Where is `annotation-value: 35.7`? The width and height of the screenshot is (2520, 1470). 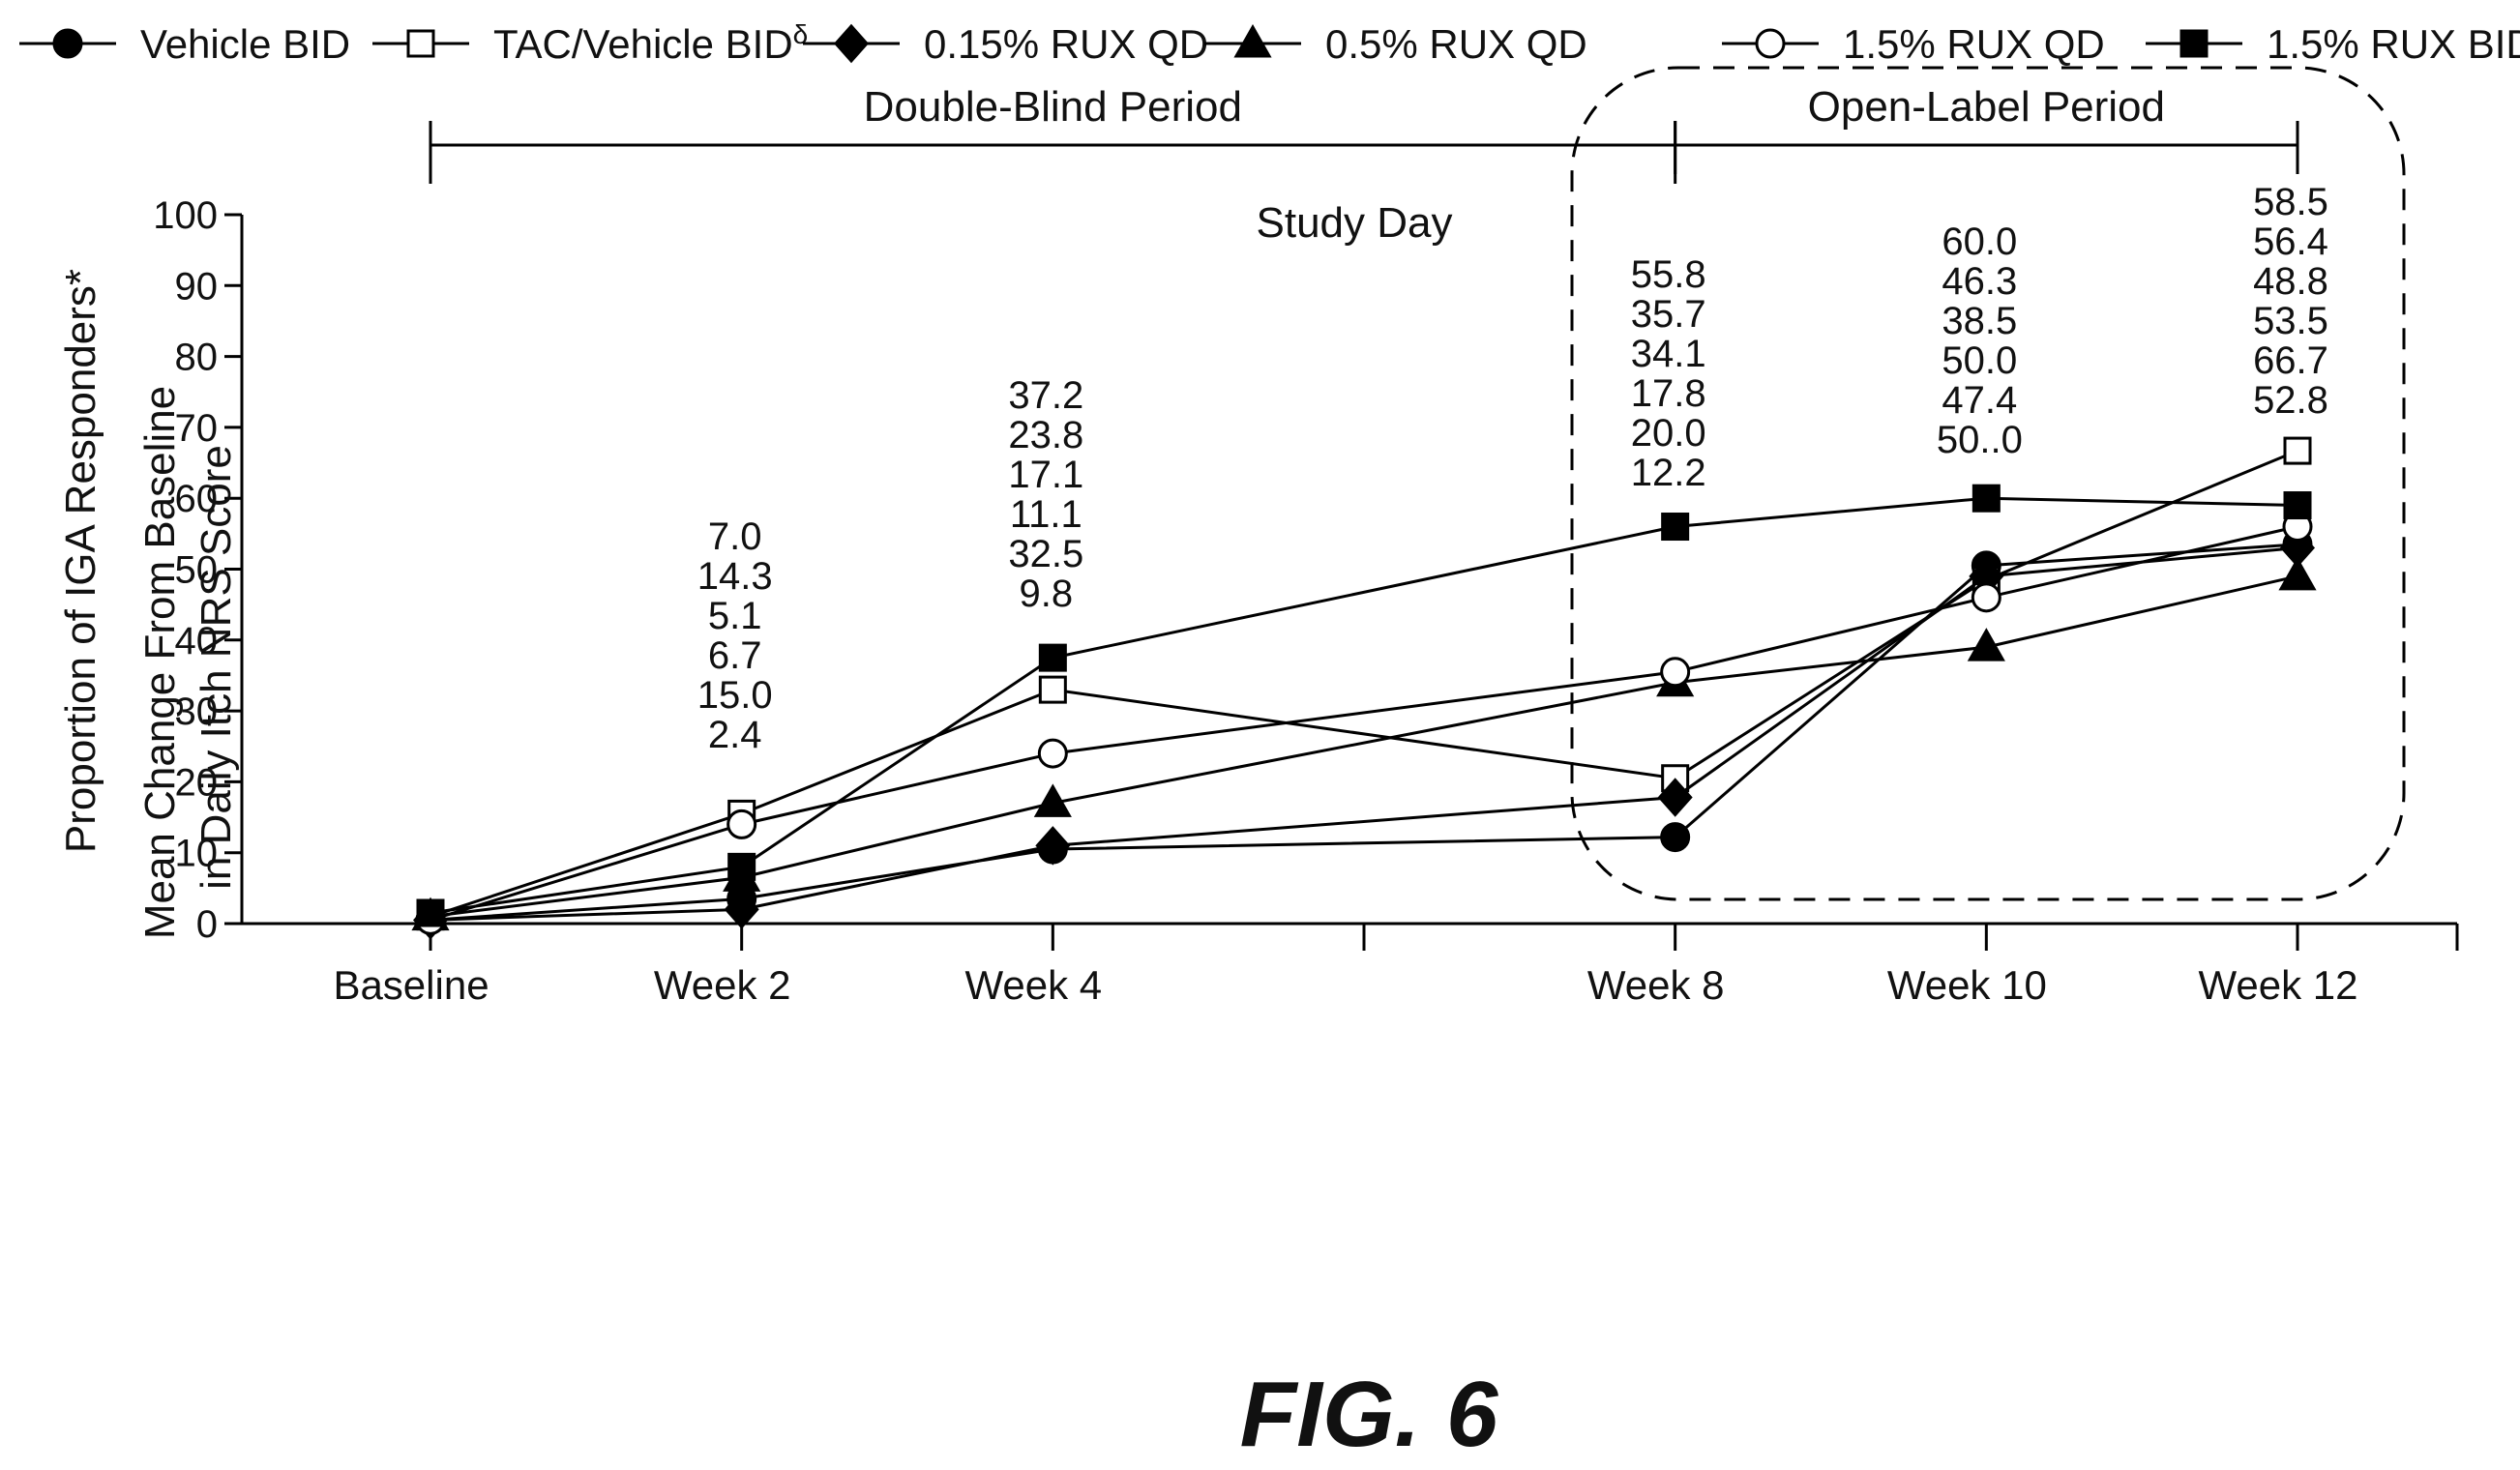
annotation-value: 35.7 is located at coordinates (1669, 314).